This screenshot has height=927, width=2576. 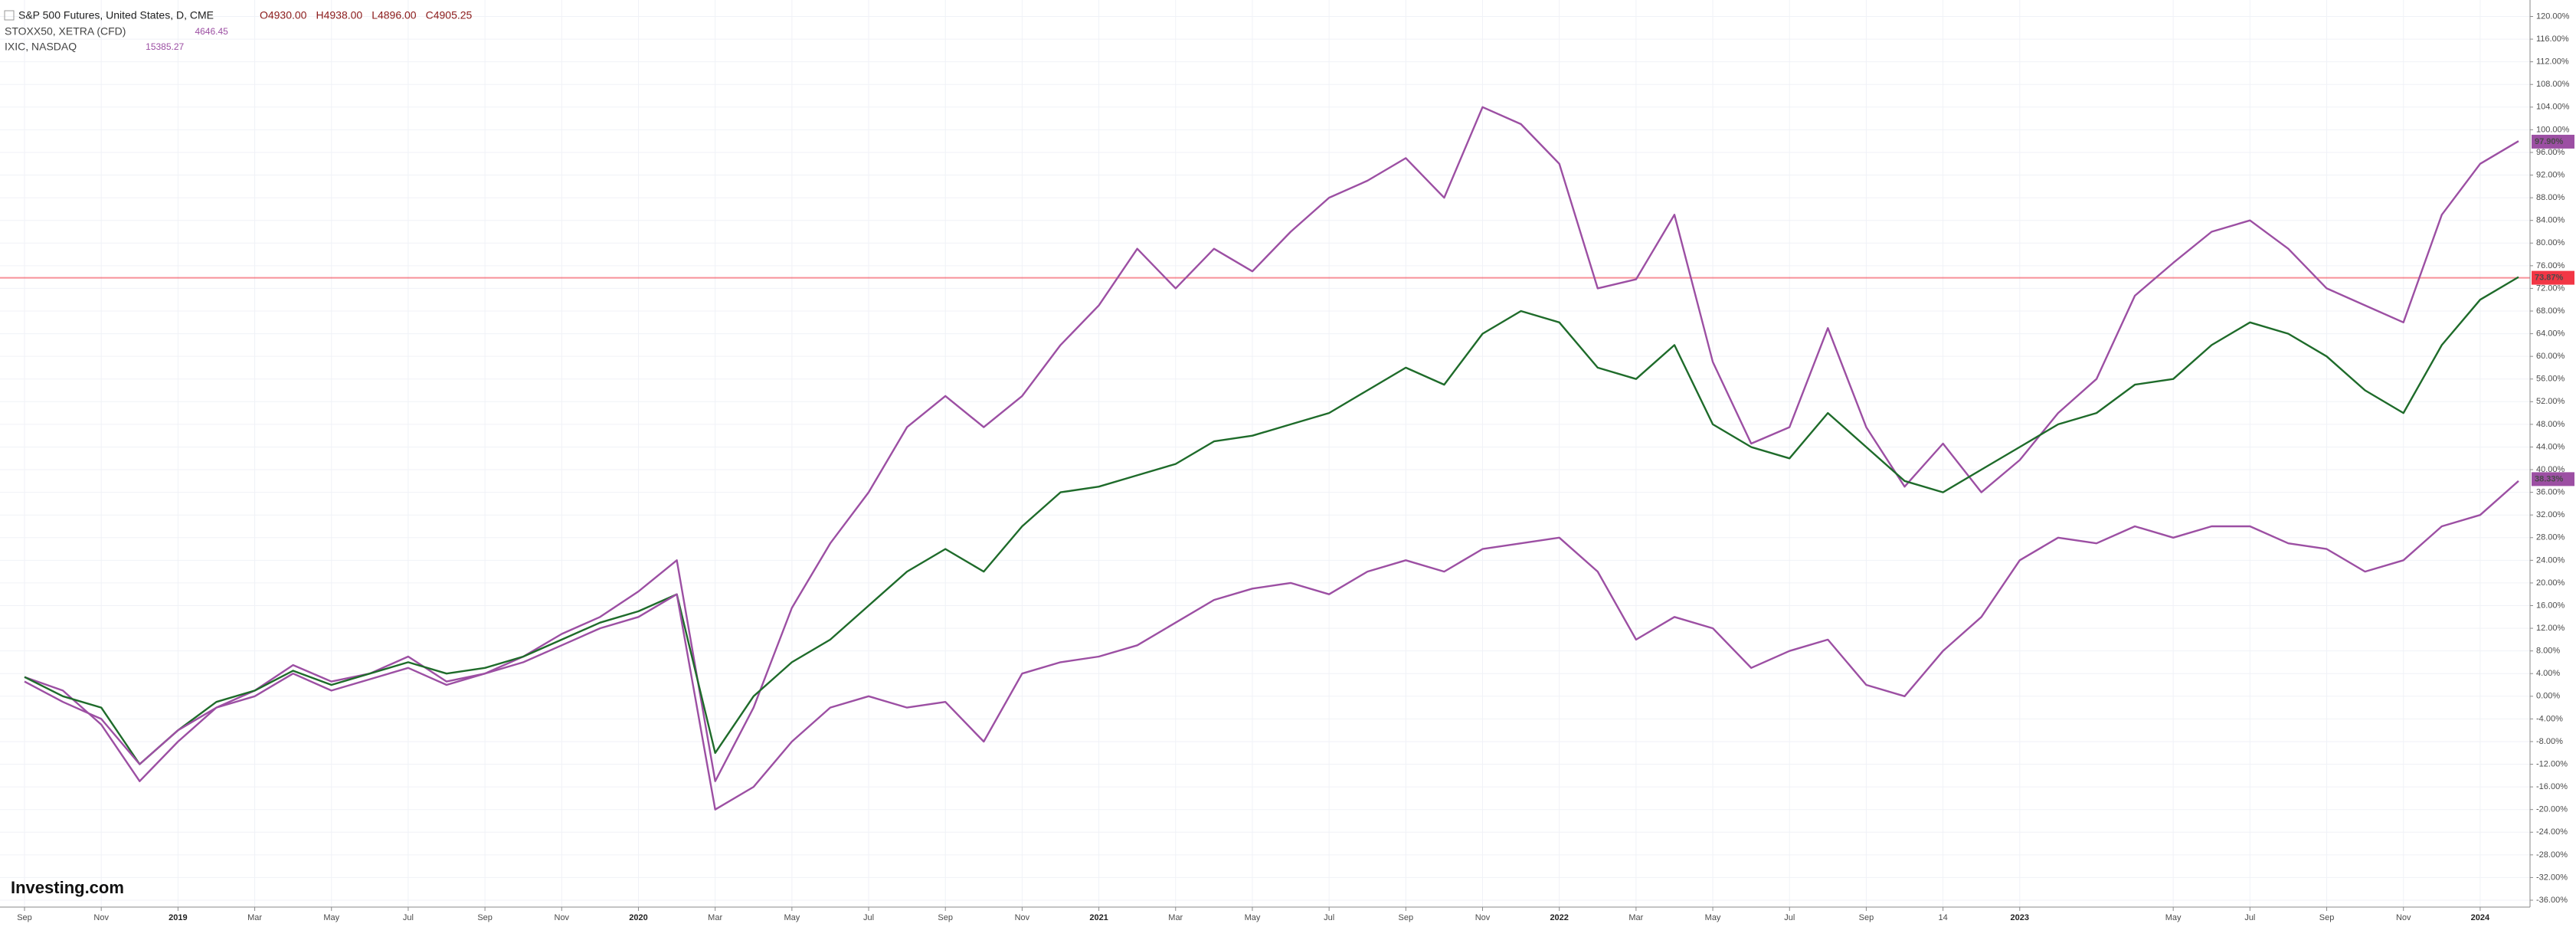 I want to click on watermark: Investing.com, so click(x=67, y=887).